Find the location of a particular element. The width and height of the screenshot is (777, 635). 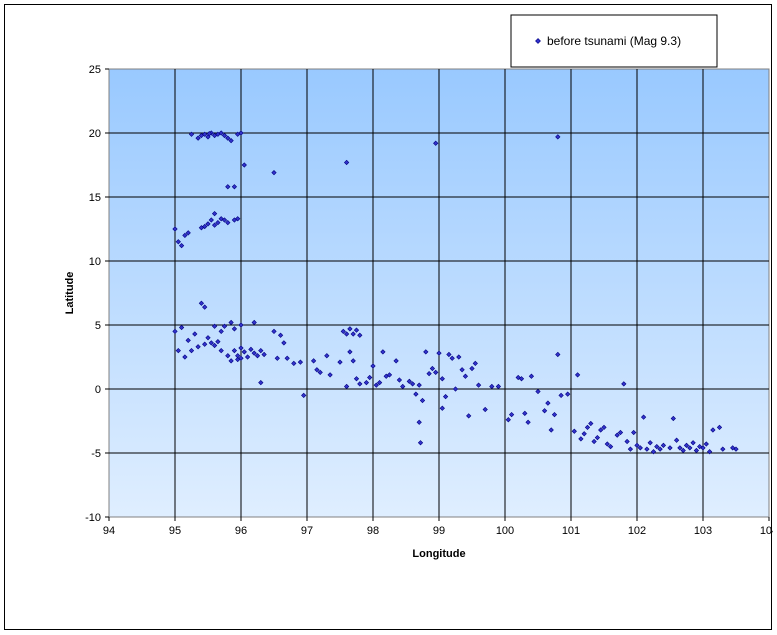

legend-marker-diamond is located at coordinates (538, 41).